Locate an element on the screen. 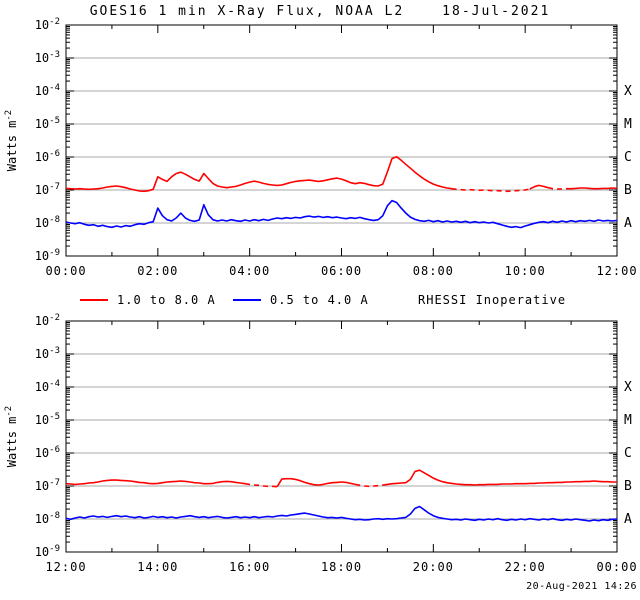 The image size is (640, 600). rhessi-status-note: RHESSI Inoperative is located at coordinates (492, 300).